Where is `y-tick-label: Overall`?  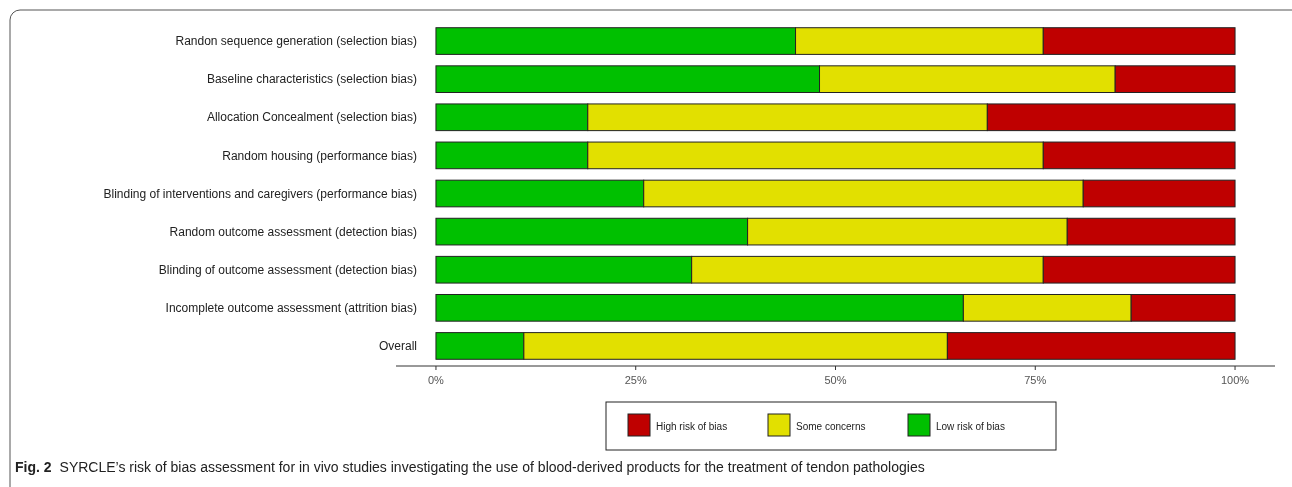
y-tick-label: Overall is located at coordinates (397, 346).